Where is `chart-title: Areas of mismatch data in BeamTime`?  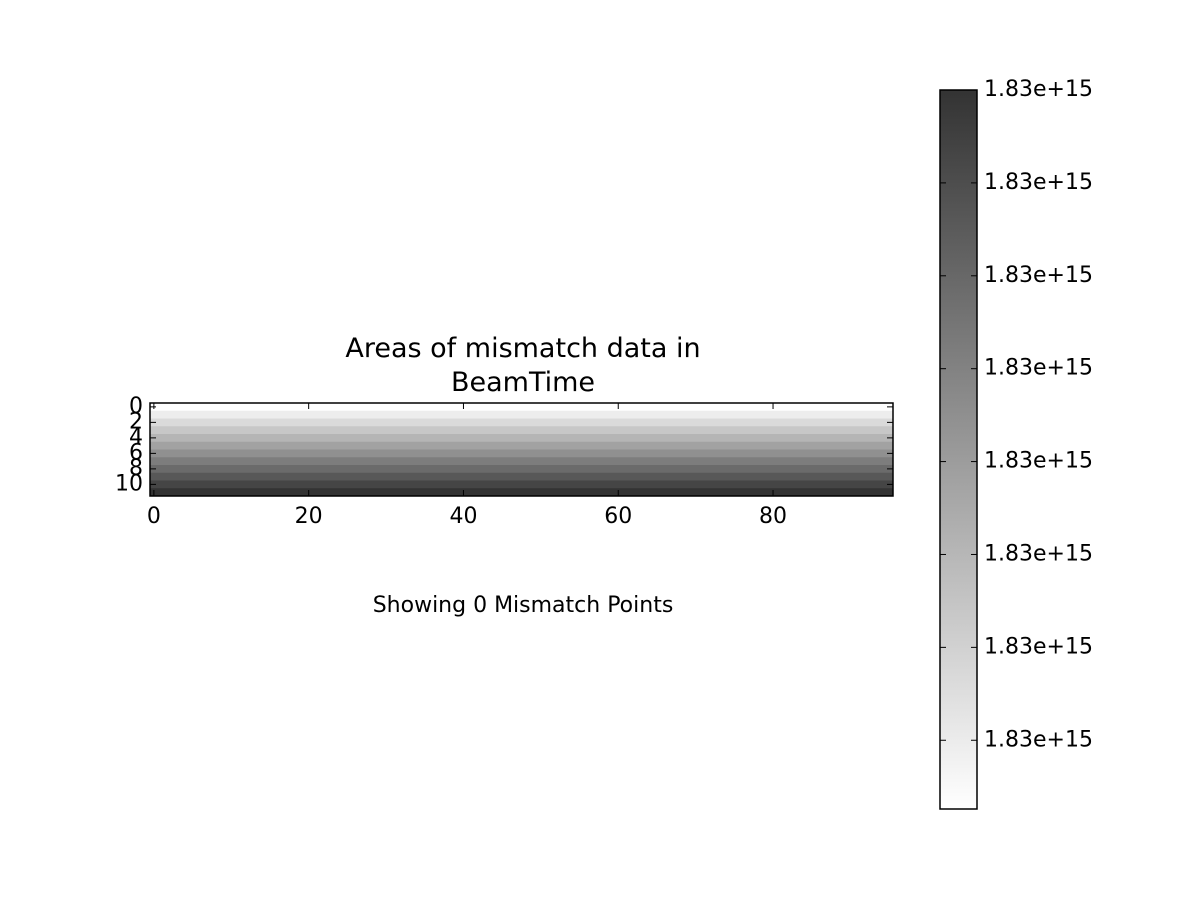 chart-title: Areas of mismatch data in BeamTime is located at coordinates (522, 365).